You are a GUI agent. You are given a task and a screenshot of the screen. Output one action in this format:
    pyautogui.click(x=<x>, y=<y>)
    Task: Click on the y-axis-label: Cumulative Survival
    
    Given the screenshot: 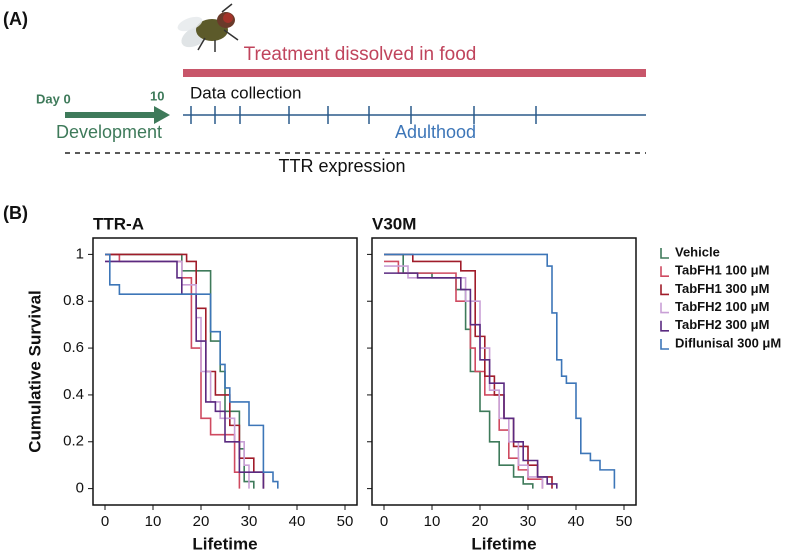 What is the action you would take?
    pyautogui.click(x=34, y=371)
    